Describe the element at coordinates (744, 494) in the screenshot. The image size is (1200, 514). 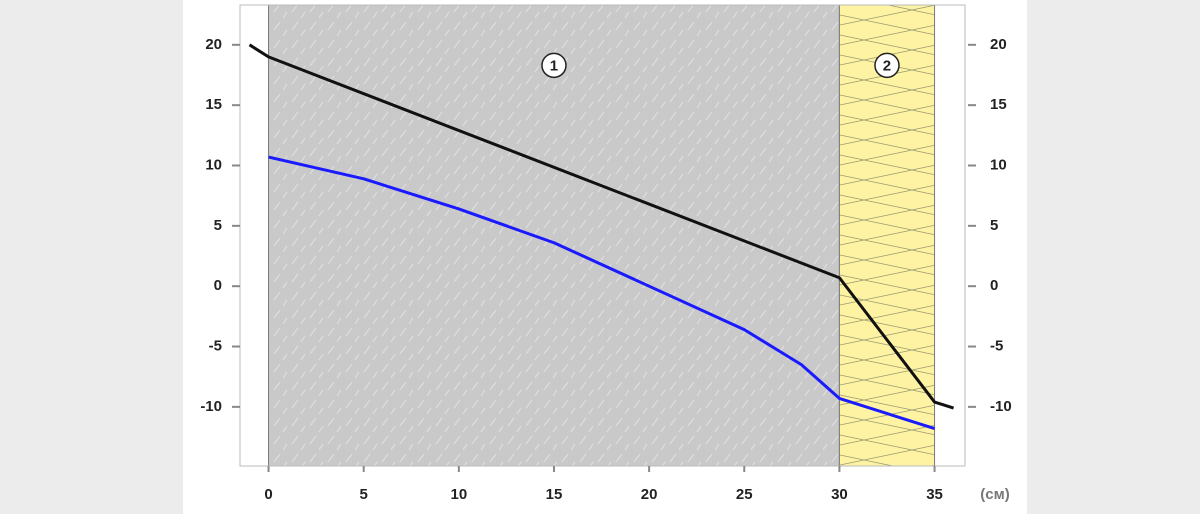
I see `x-tick-label: 25` at that location.